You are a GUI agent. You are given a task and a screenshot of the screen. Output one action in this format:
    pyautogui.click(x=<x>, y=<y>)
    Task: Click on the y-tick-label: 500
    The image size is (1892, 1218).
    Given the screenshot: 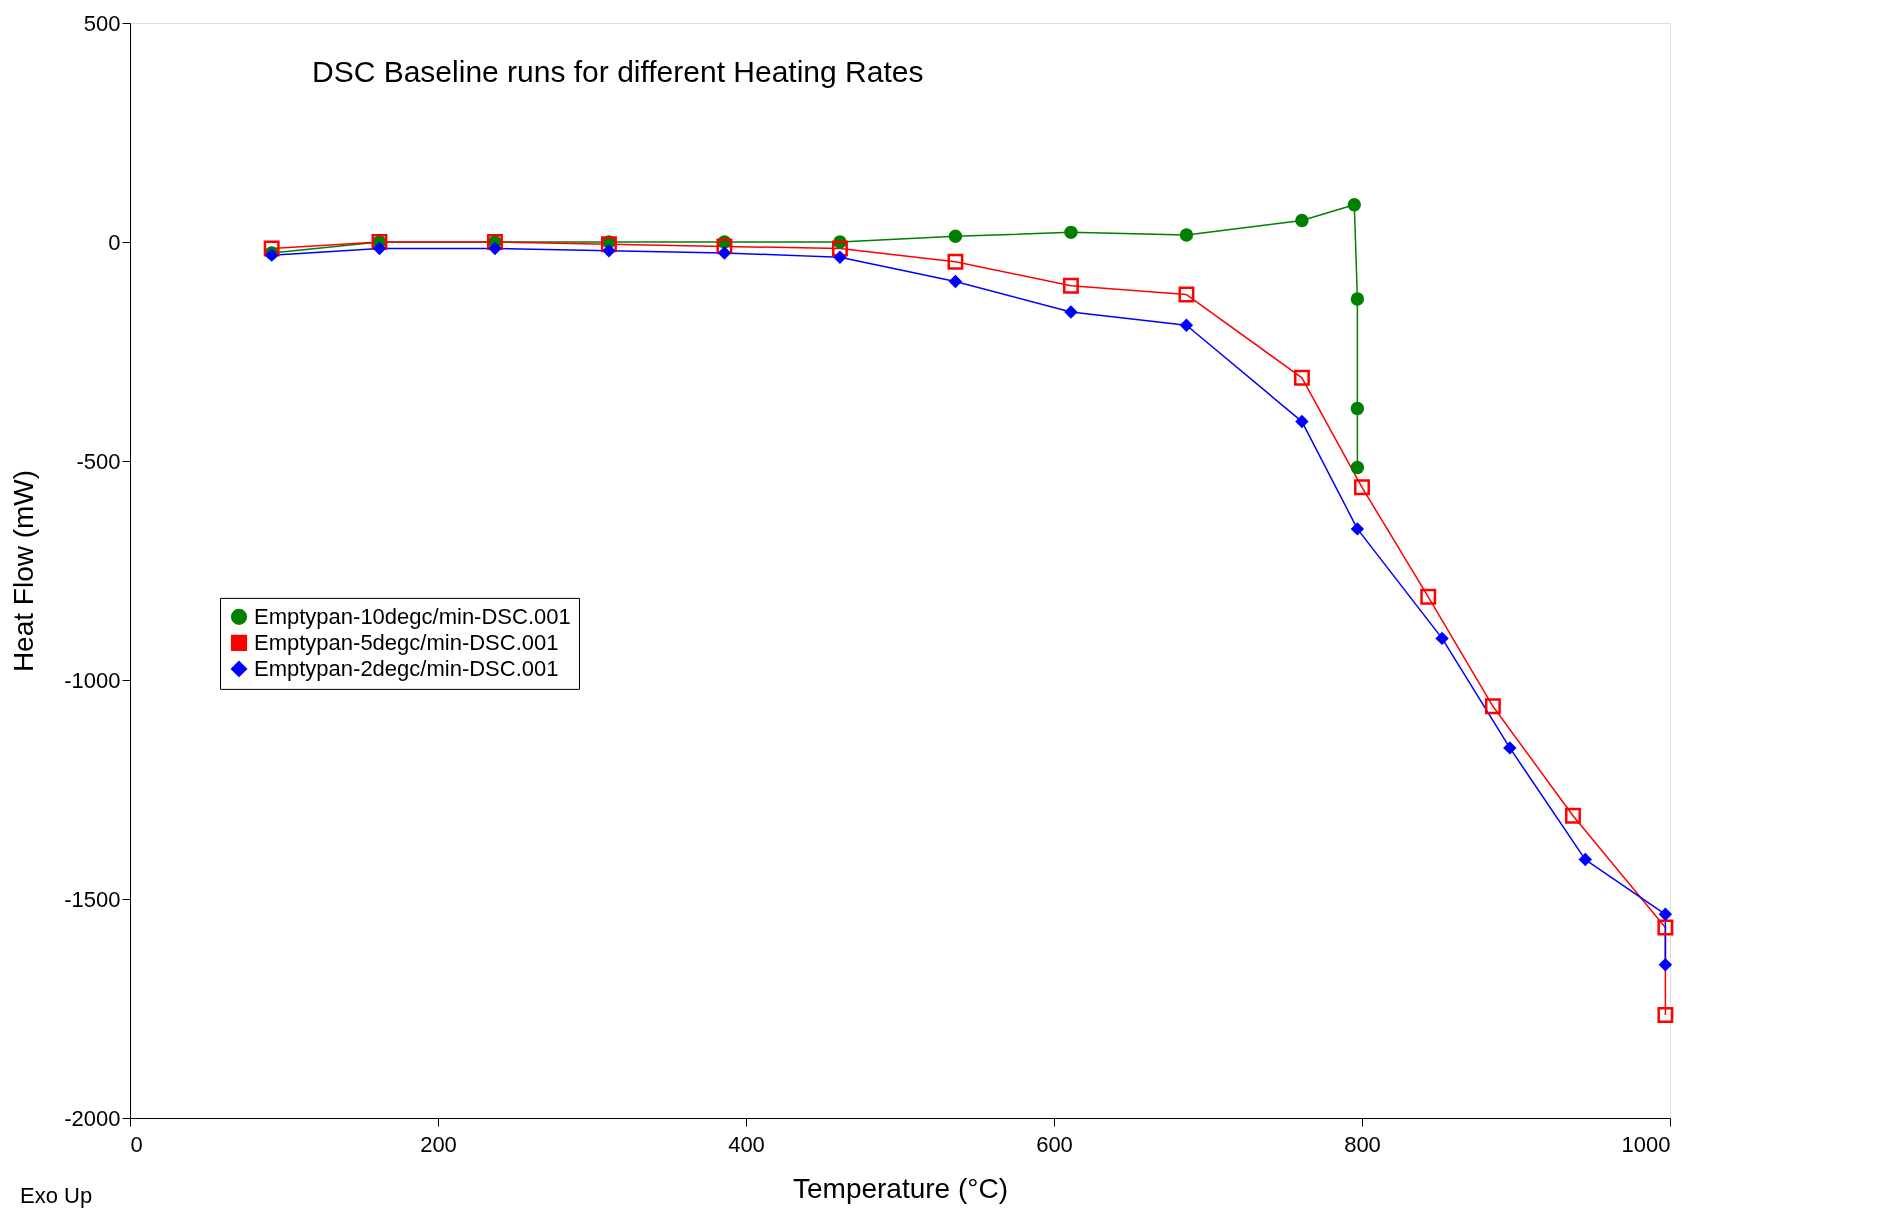 What is the action you would take?
    pyautogui.click(x=102, y=23)
    